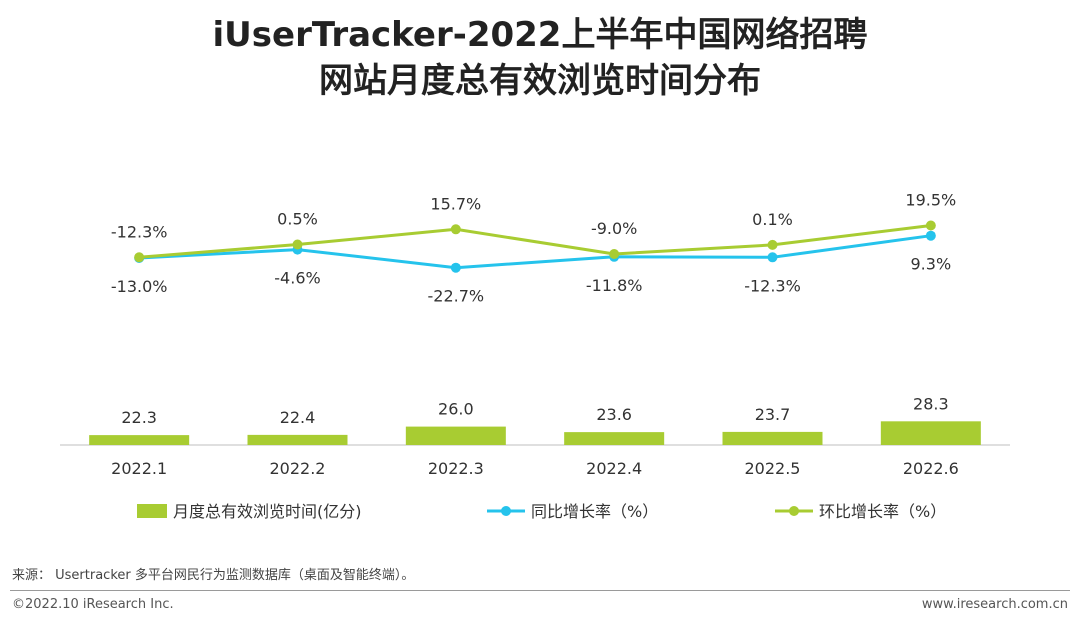  I want to click on bar-value-label: 23.6, so click(614, 414).